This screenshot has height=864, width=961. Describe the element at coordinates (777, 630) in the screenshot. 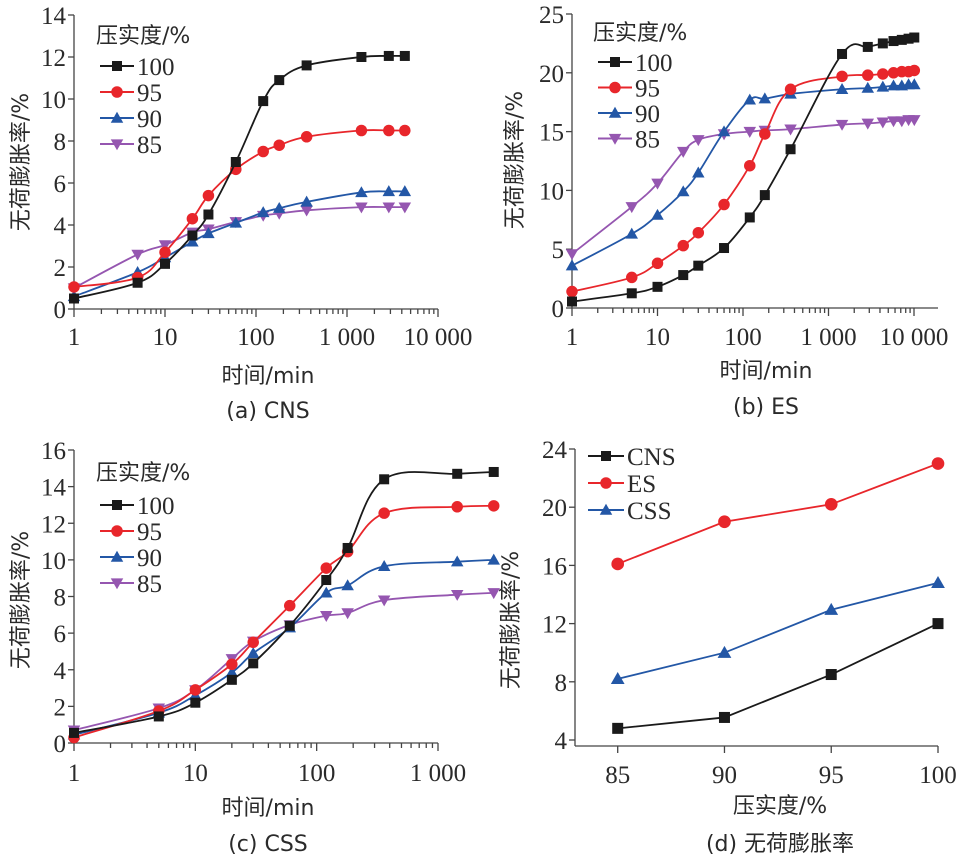

I see `series-css` at that location.